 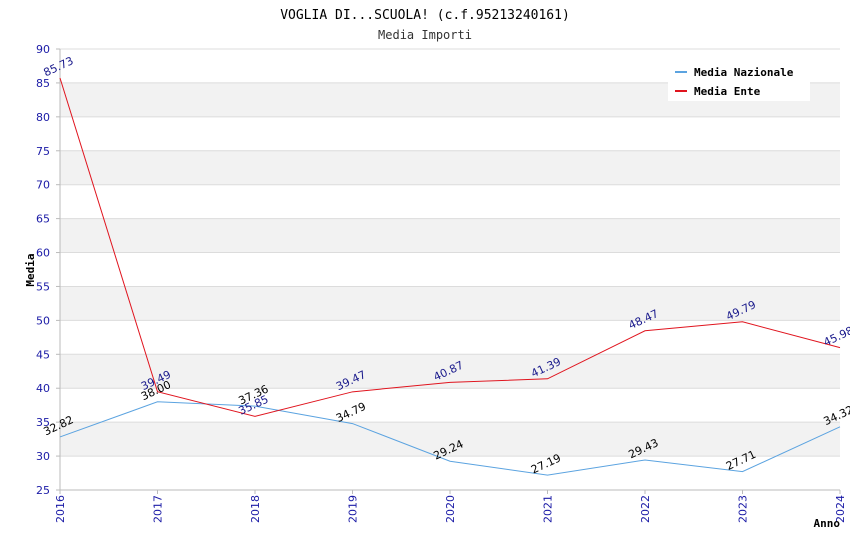 I want to click on y-axis-title: Media, so click(x=30, y=269).